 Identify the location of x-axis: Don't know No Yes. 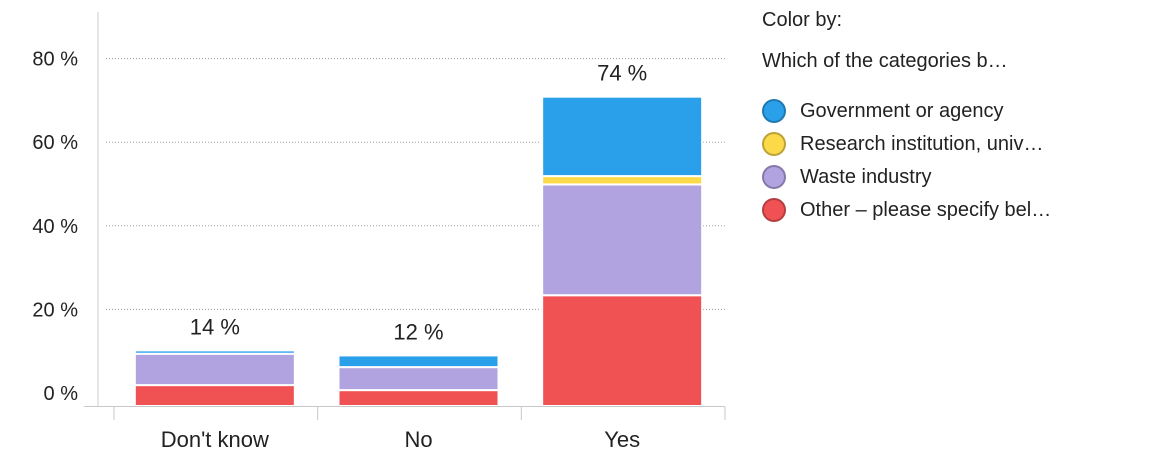
(405, 429).